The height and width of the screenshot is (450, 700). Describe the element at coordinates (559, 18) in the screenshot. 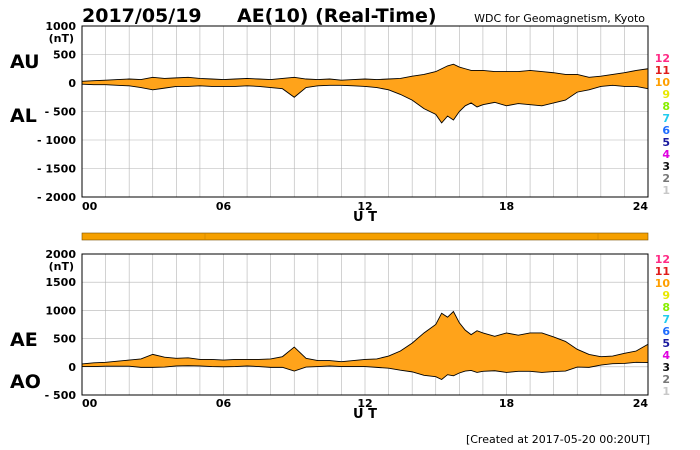

I see `source-label: WDC for Geomagnetism, Kyoto` at that location.